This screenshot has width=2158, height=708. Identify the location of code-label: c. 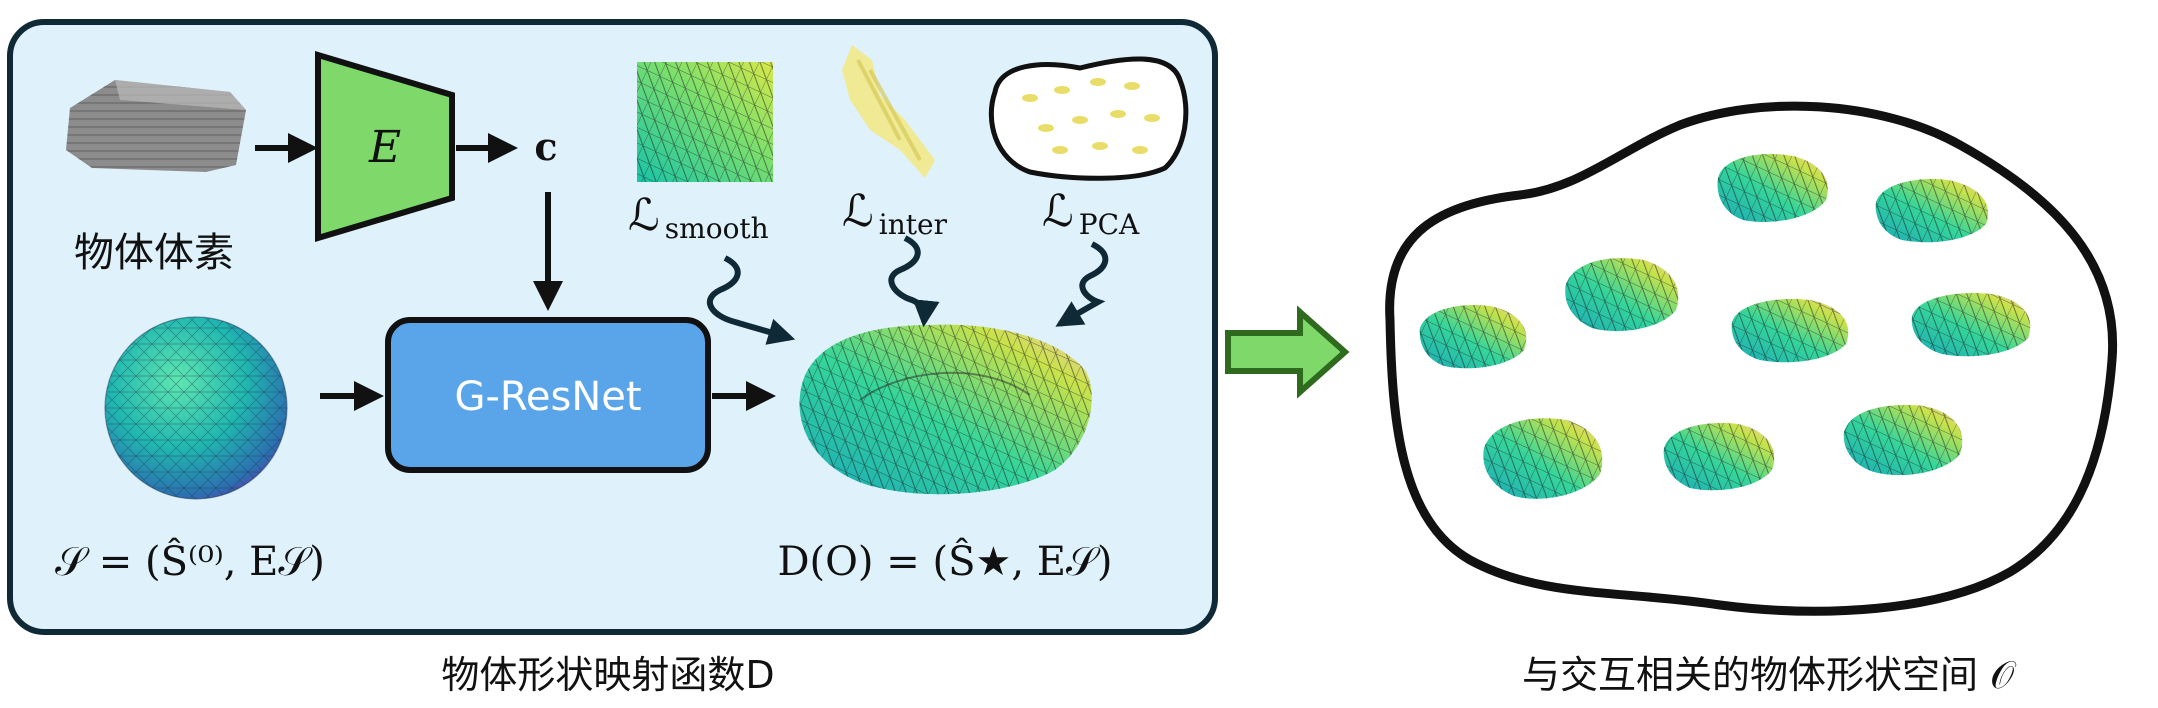
(545, 146).